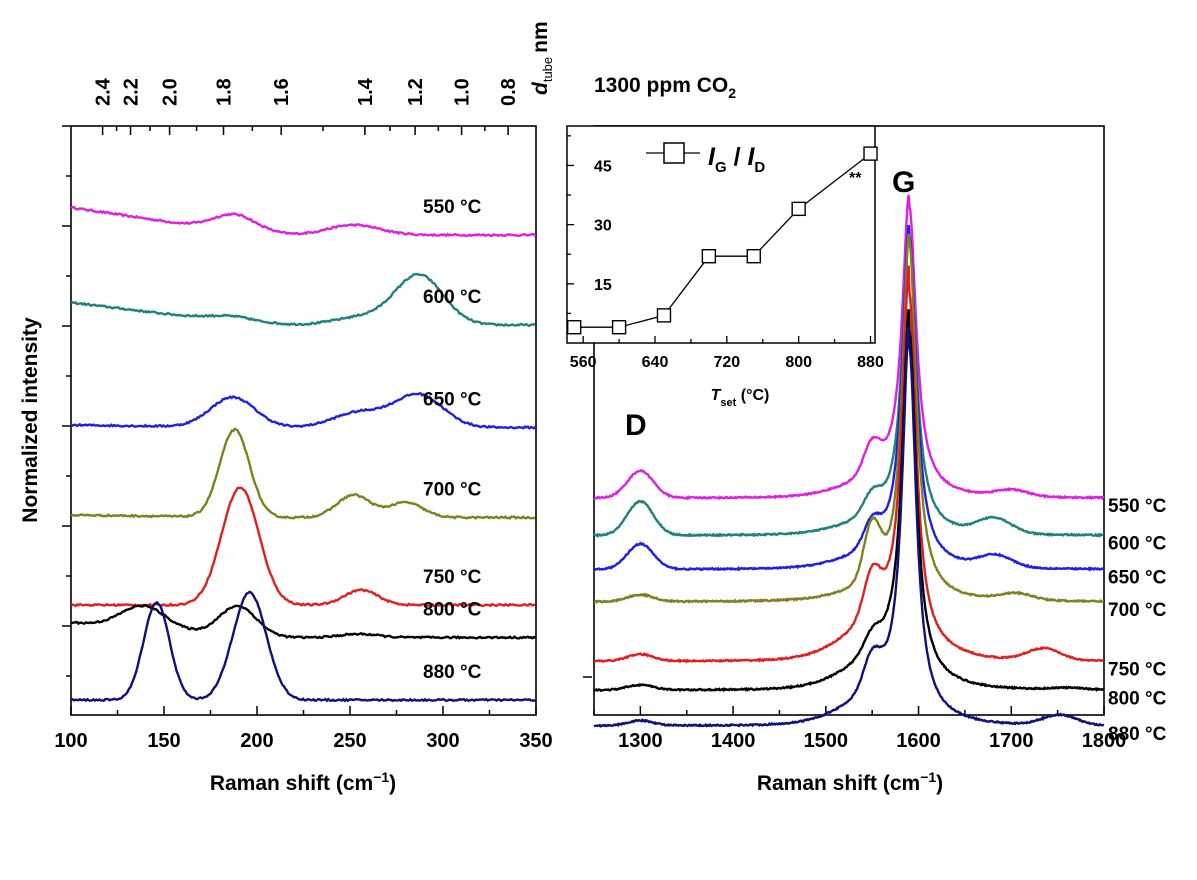  Describe the element at coordinates (70, 741) in the screenshot. I see `left-x-tick-label: 100` at that location.